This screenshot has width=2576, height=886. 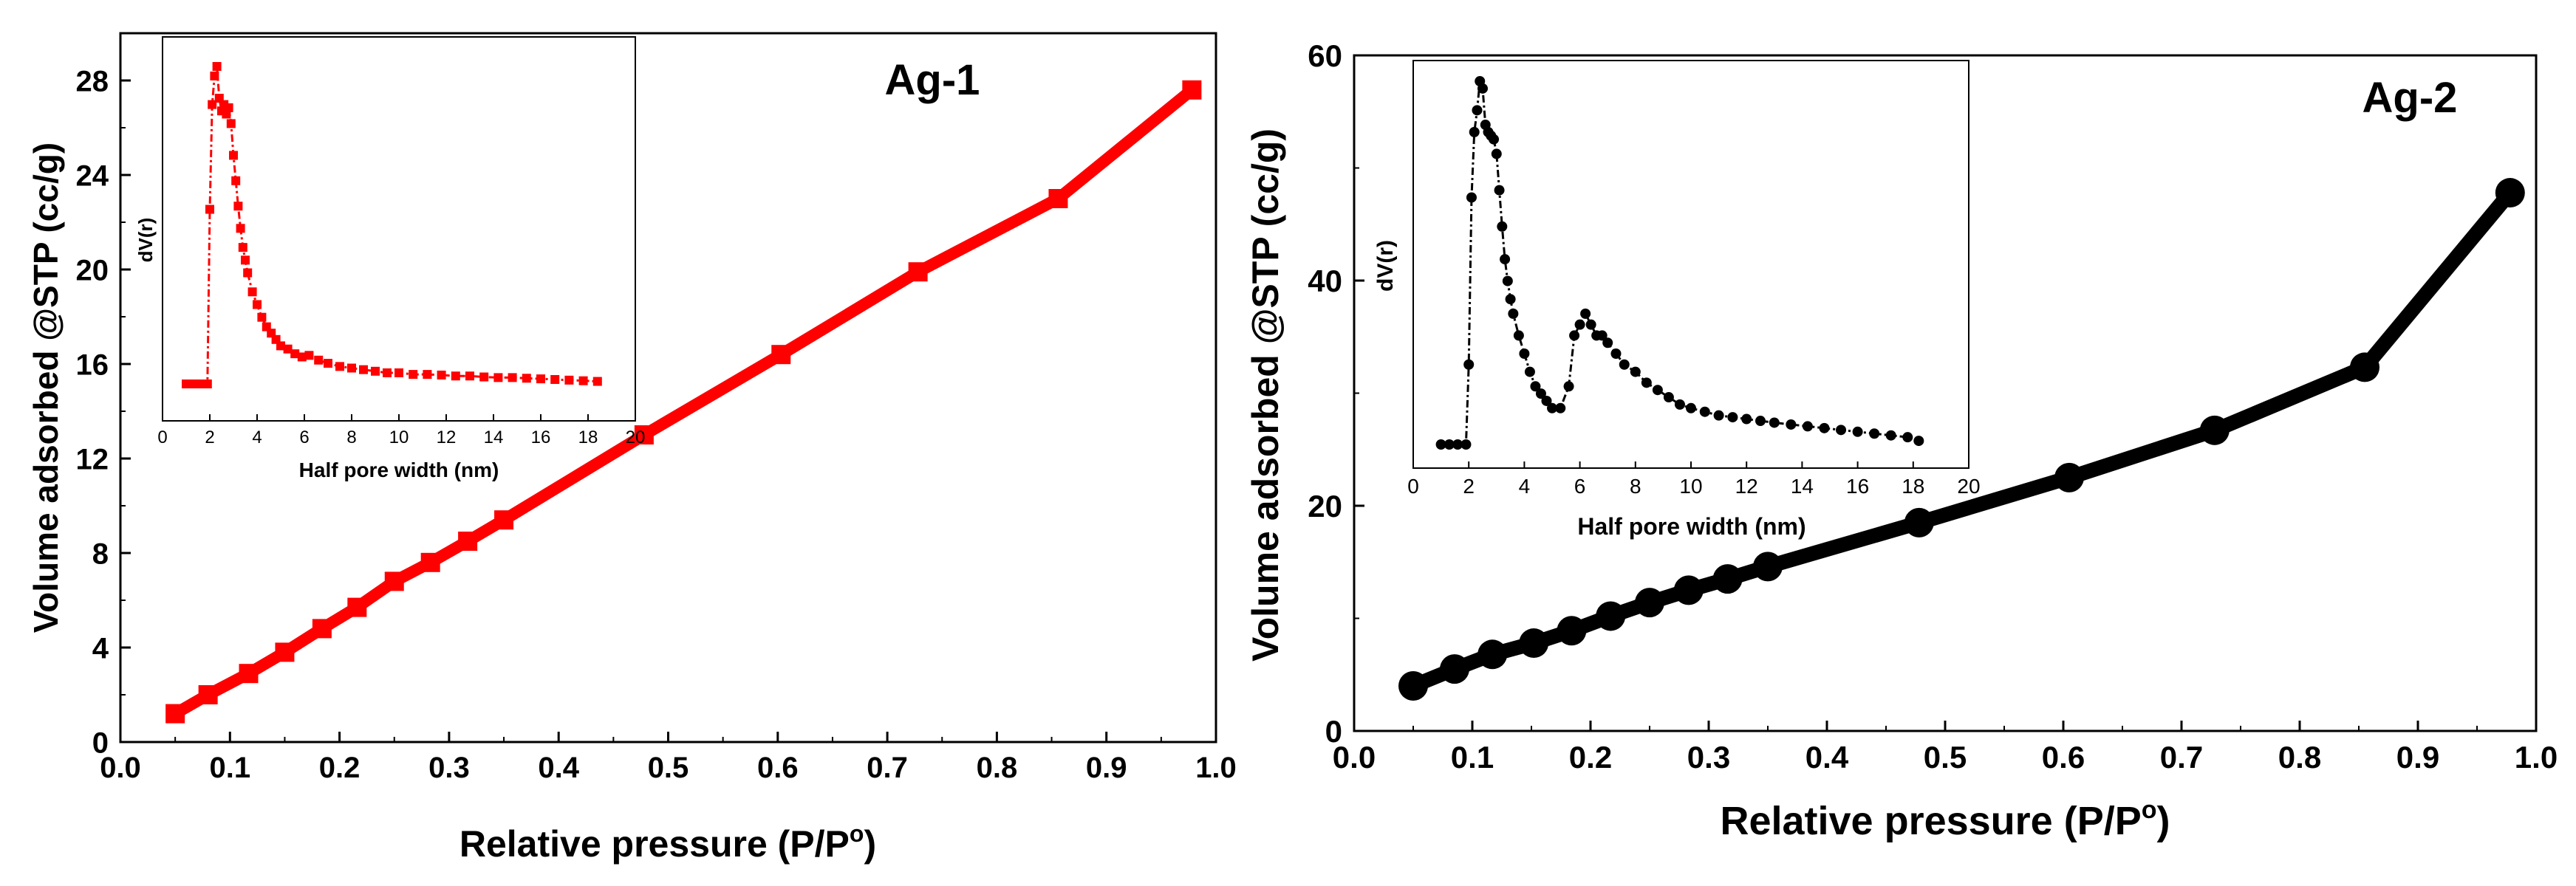 What do you see at coordinates (92, 81) in the screenshot?
I see `y-tick-label: 28` at bounding box center [92, 81].